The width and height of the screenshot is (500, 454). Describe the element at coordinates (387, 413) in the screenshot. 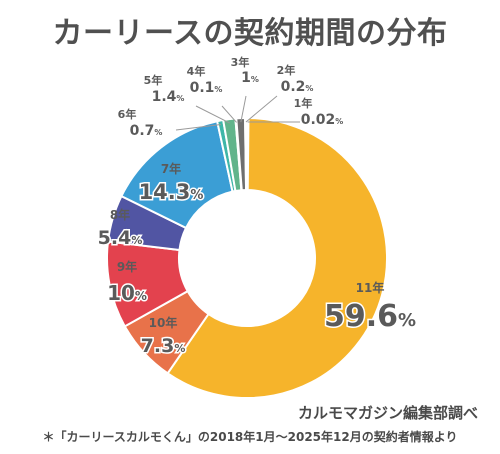

I see `source-note: カルモマガジン編集部調べ` at that location.